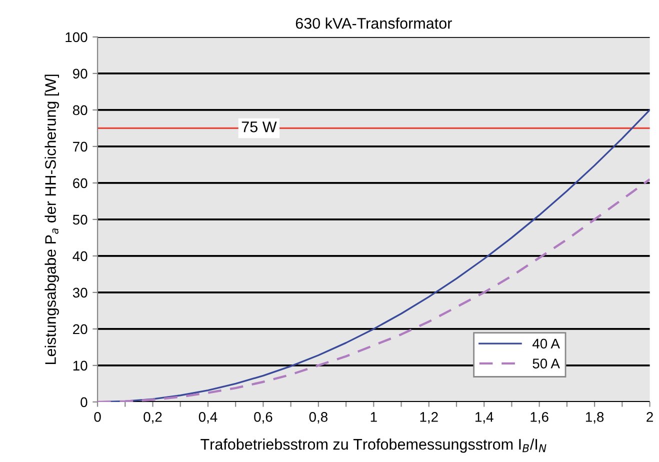 This screenshot has height=462, width=659. I want to click on y-axis-title: Leistungsabgabe P$_{a}$ der HH-Sicherung [W], so click(51, 219).